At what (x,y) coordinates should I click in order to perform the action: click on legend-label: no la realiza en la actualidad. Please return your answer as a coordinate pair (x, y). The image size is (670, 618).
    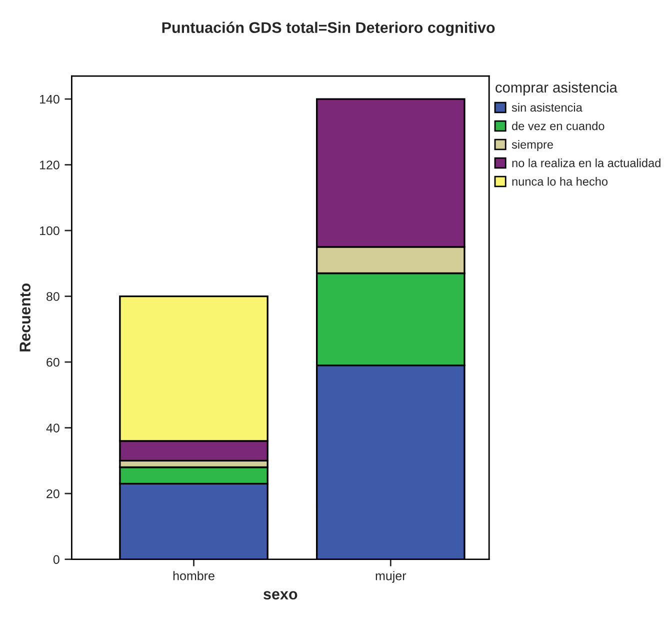
    Looking at the image, I should click on (586, 163).